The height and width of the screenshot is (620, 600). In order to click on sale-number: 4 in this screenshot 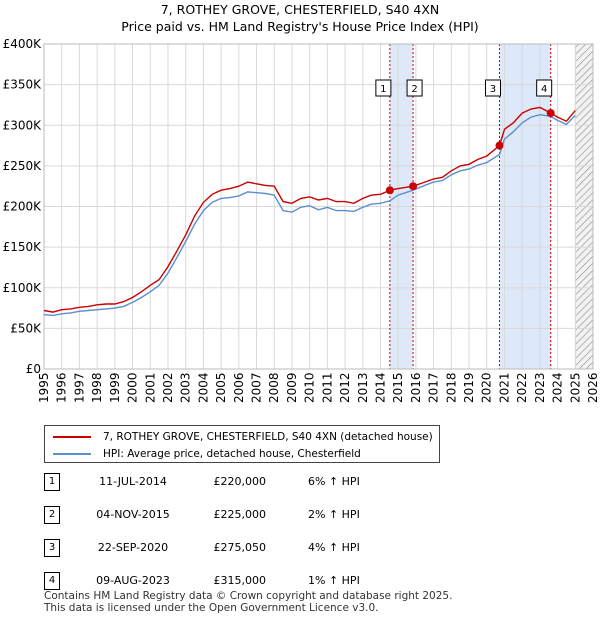, I will do `click(52, 581)`.